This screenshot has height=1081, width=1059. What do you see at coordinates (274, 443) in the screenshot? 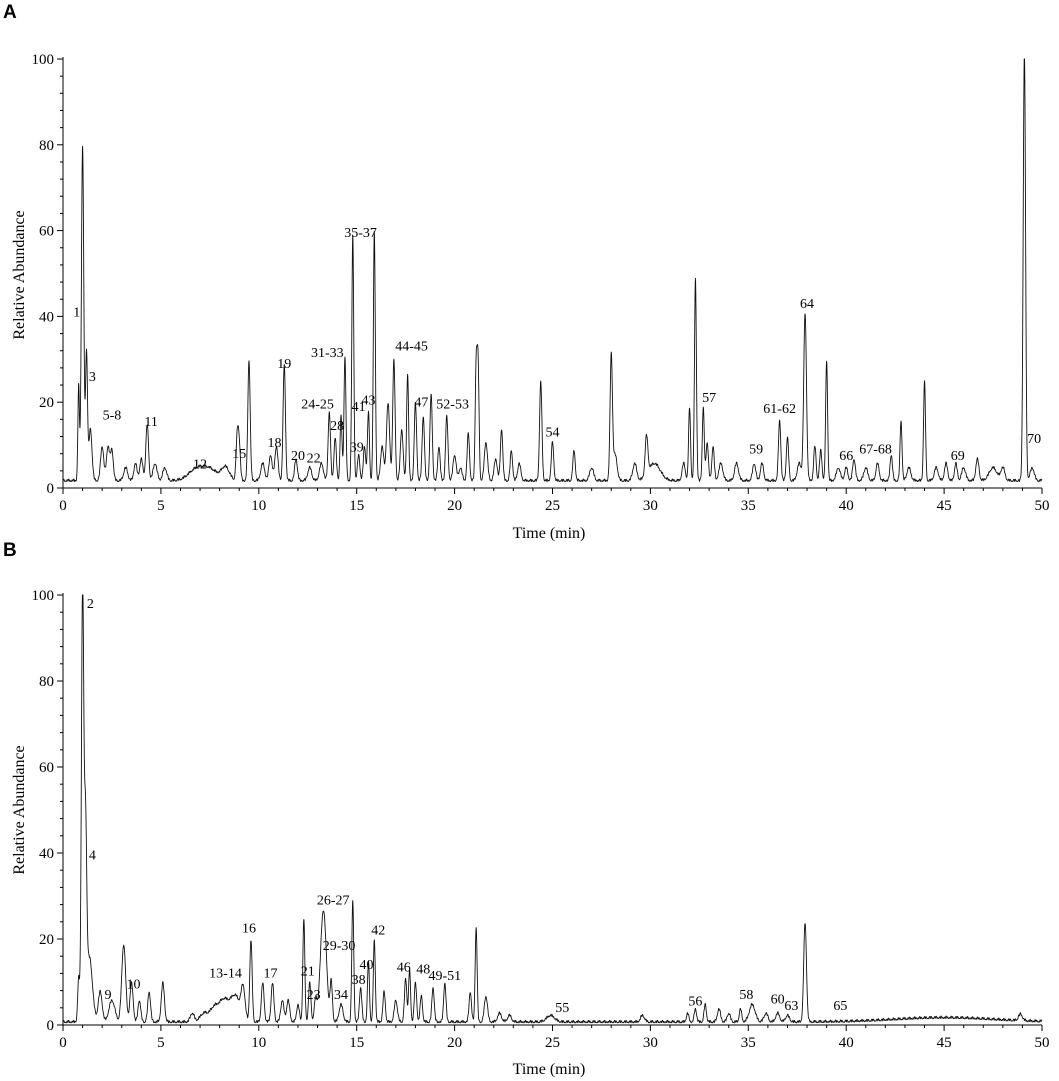
I see `peak-label: 18` at bounding box center [274, 443].